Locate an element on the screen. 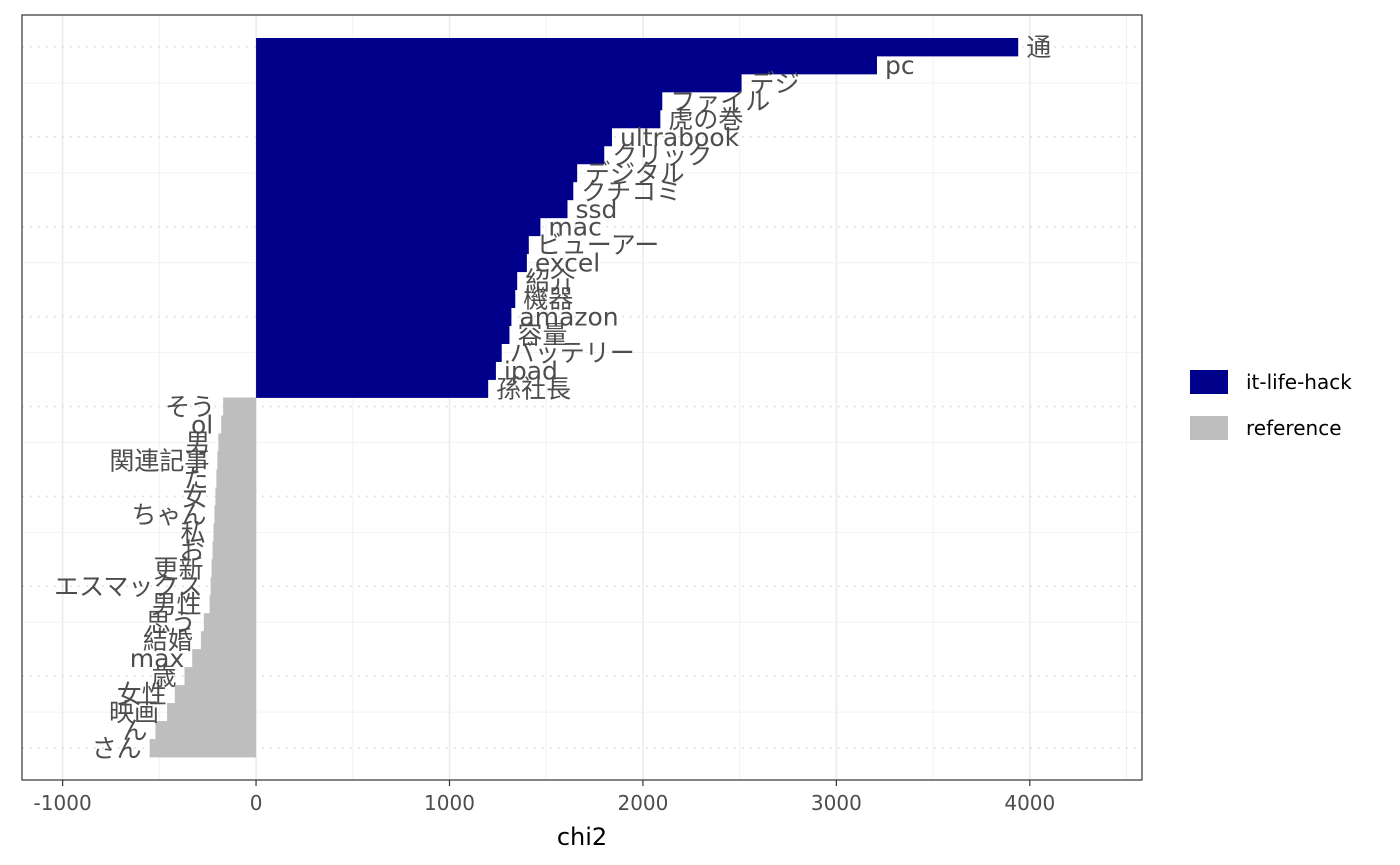 The image size is (1400, 865). bar-label: 映画 is located at coordinates (134, 712).